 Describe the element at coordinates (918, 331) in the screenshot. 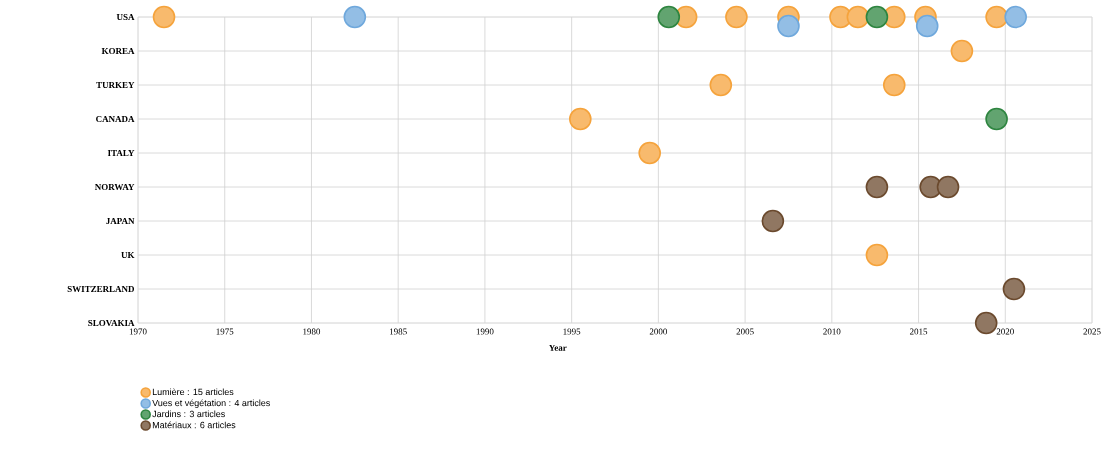

I see `x-tick-label: 2015` at that location.